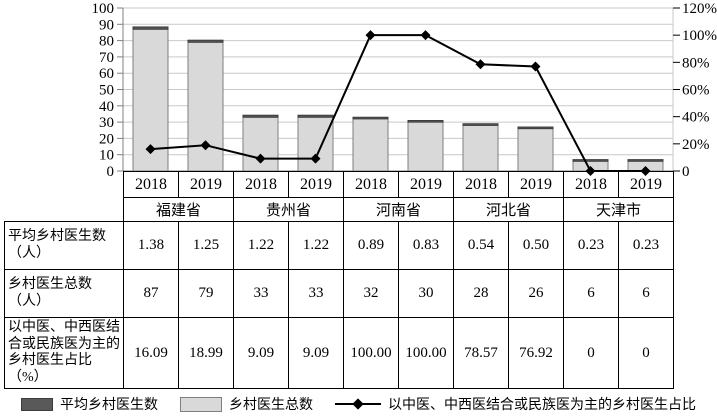 This screenshot has width=717, height=418. Describe the element at coordinates (426, 293) in the screenshot. I see `value-cell: 30` at that location.